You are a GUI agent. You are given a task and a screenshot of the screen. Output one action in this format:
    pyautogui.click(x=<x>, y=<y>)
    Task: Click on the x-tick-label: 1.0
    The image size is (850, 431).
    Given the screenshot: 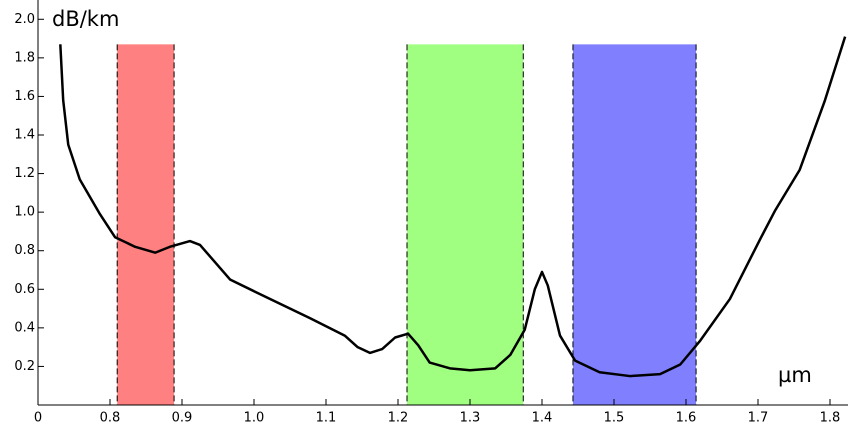 What is the action you would take?
    pyautogui.click(x=254, y=418)
    